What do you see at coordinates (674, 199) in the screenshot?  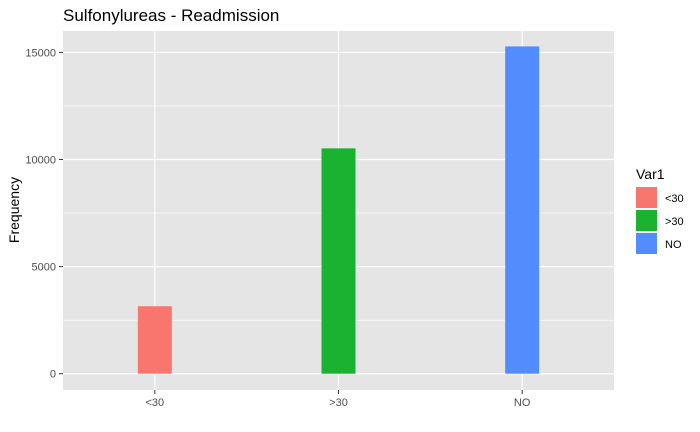 I see `legend-label: <30` at bounding box center [674, 199].